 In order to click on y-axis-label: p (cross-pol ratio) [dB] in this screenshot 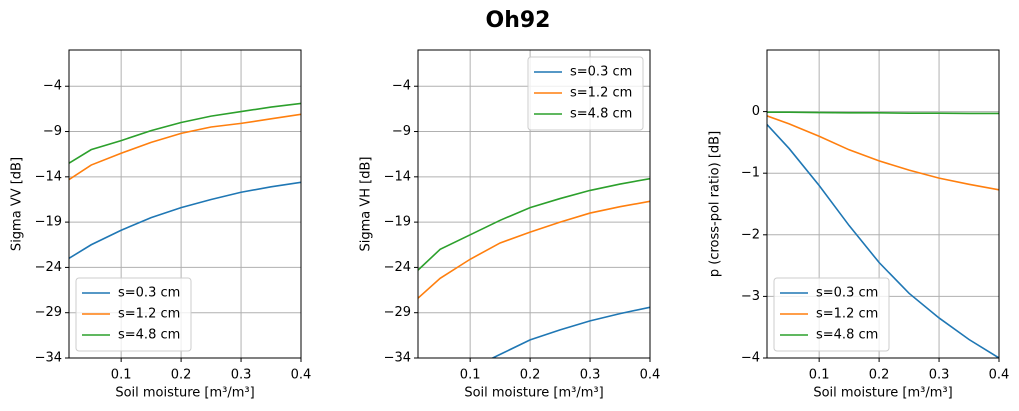, I will do `click(715, 204)`.